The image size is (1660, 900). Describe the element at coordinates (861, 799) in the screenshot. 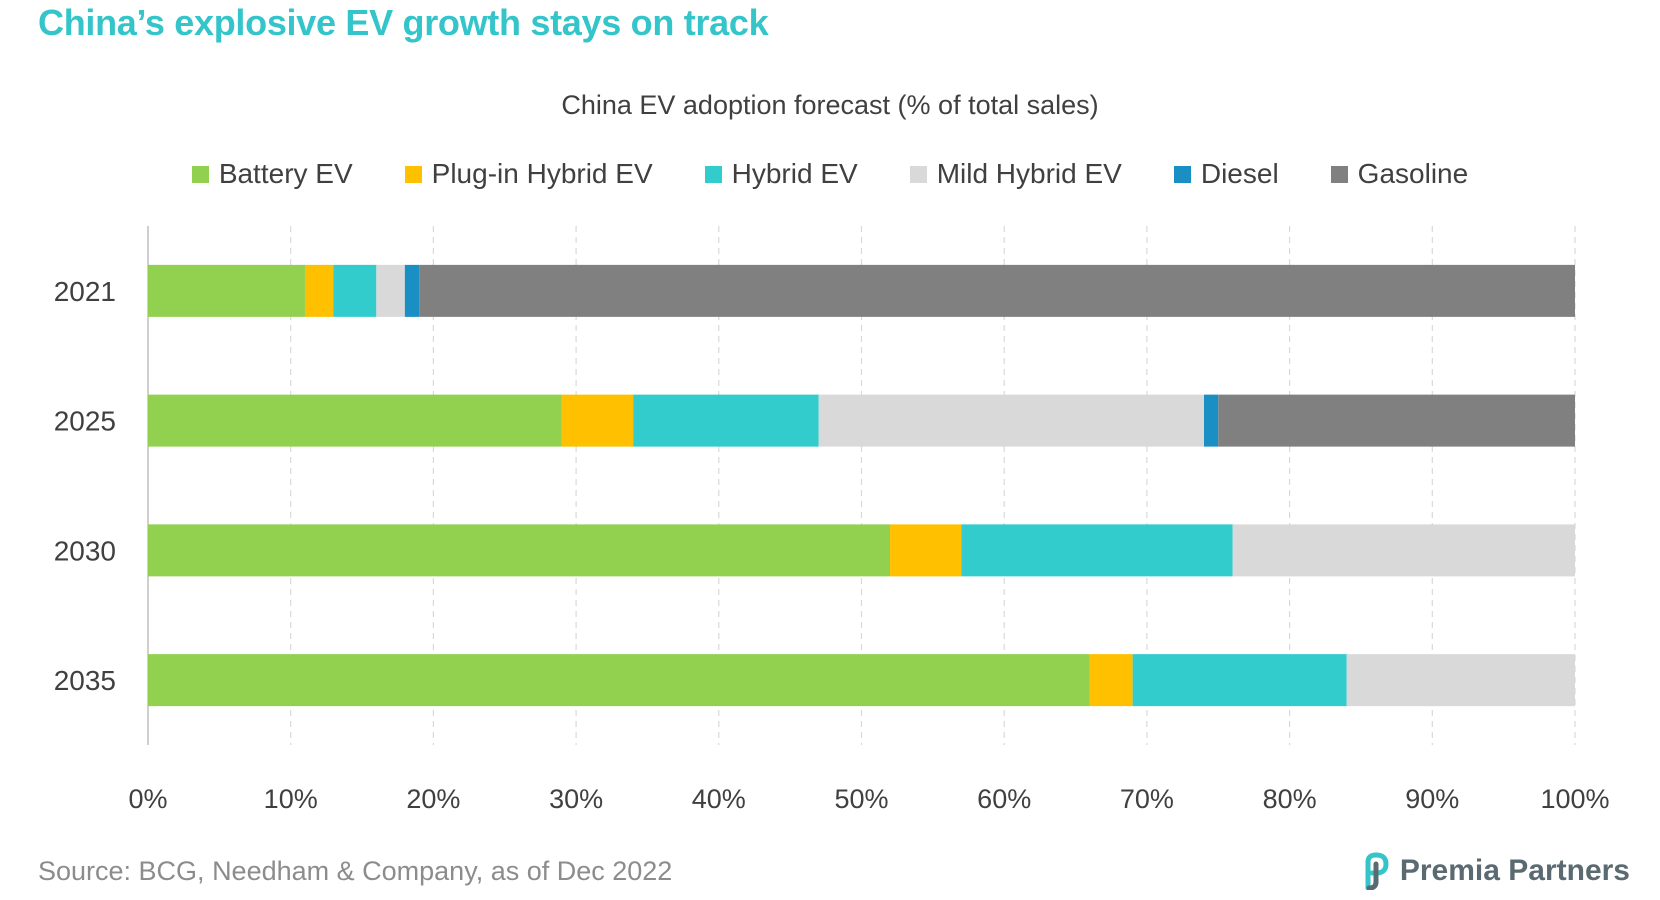

I see `x-tick-label: 50%` at that location.